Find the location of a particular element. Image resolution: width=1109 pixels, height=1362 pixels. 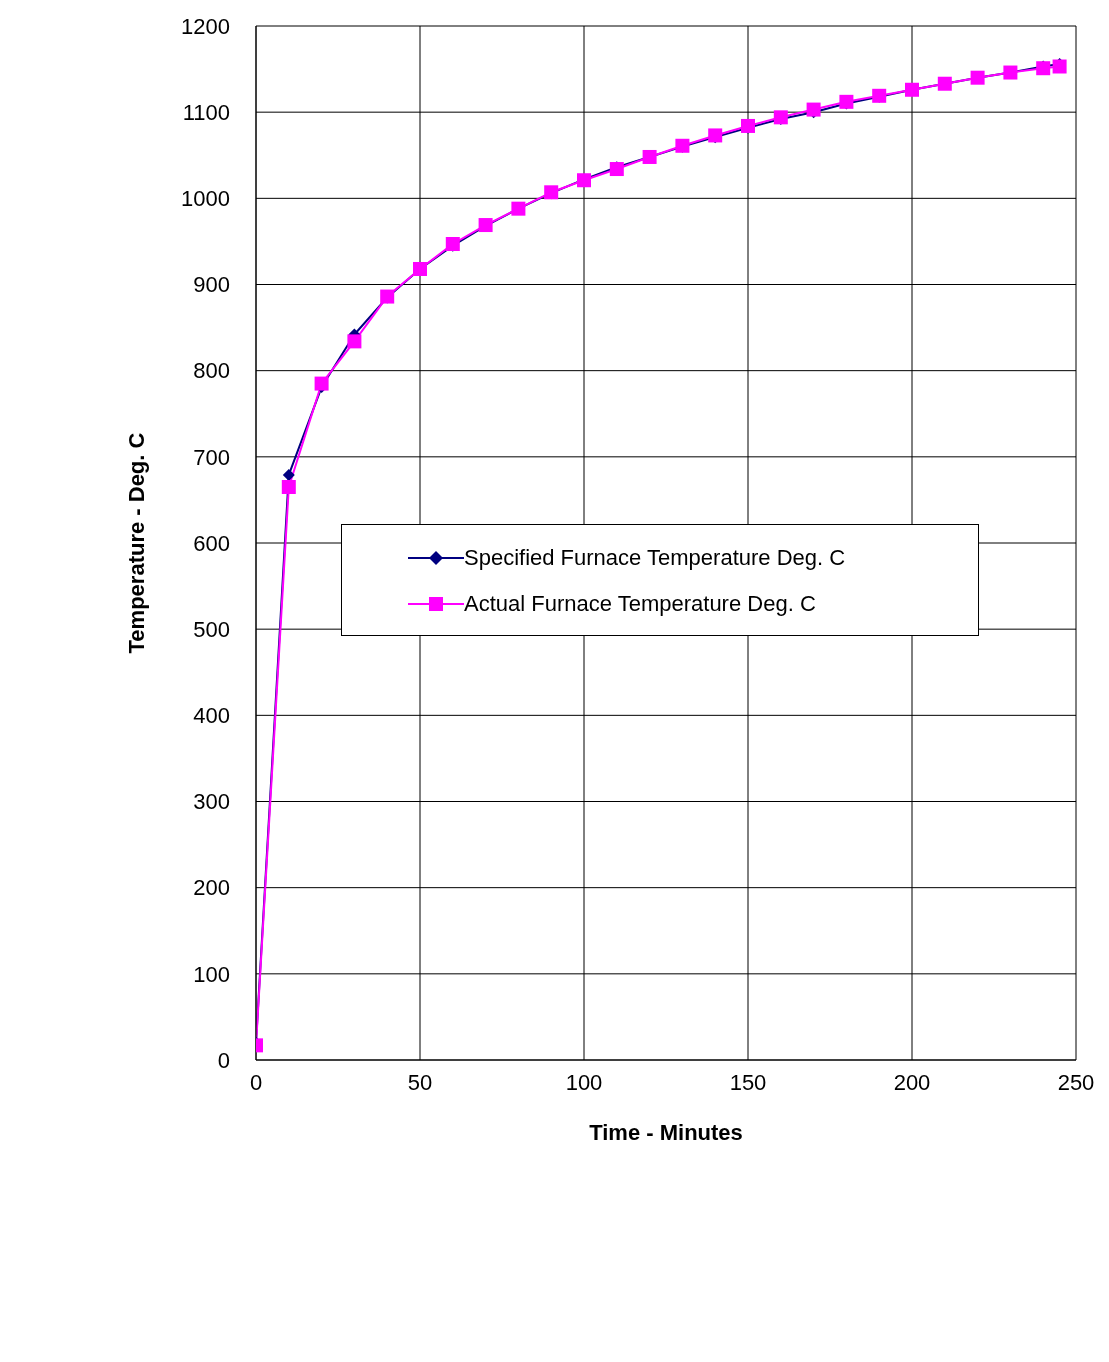

legend-label: Specified Furnace Temperature Deg. C is located at coordinates (655, 558).